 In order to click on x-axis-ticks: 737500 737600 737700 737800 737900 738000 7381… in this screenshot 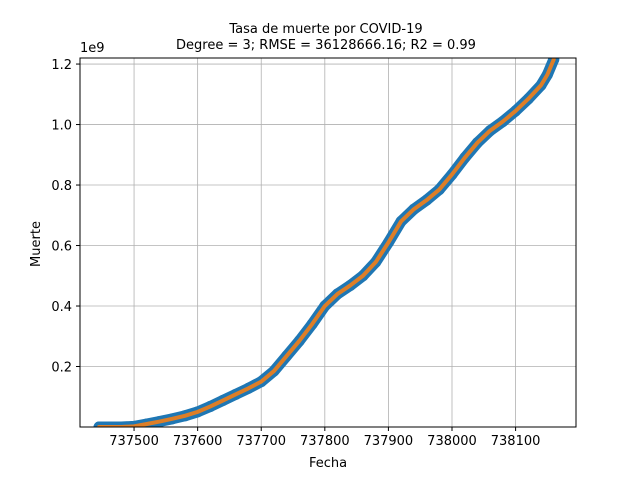, I will do `click(324, 438)`.